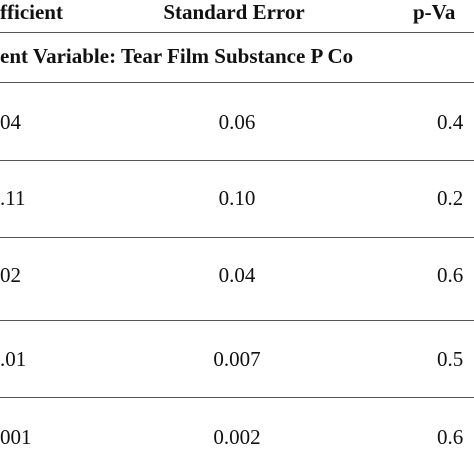 The image size is (474, 474). I want to click on header-cell: Standard Error, so click(234, 12).